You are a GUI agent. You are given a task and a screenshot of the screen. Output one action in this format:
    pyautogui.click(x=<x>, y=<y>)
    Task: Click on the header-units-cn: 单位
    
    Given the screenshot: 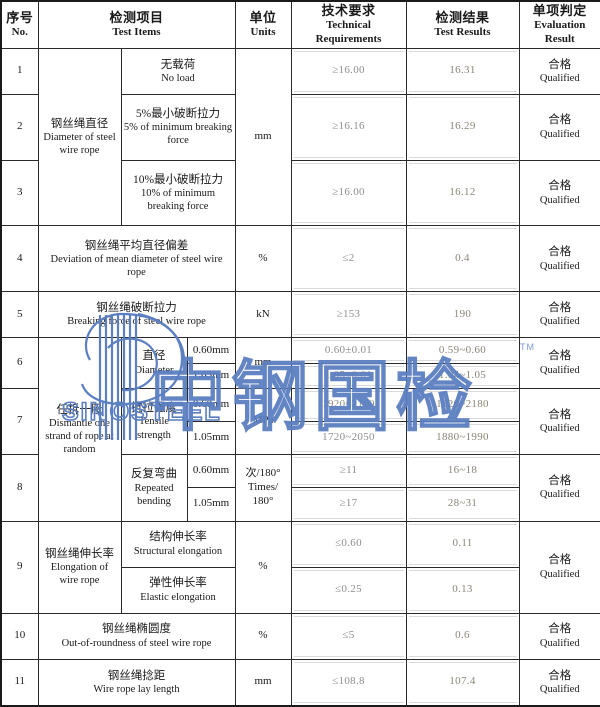 What is the action you would take?
    pyautogui.click(x=263, y=17)
    